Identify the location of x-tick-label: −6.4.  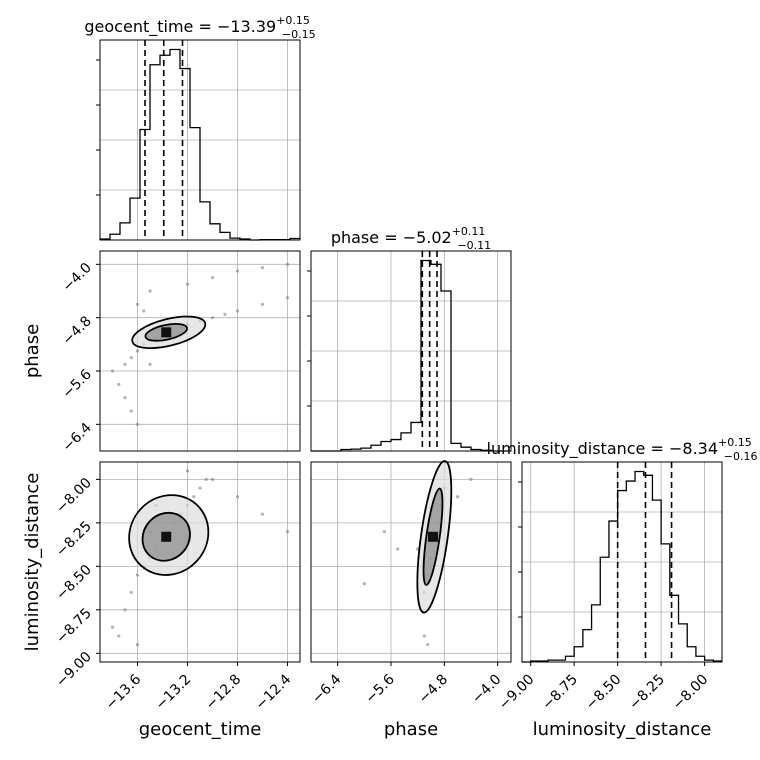
(326, 688).